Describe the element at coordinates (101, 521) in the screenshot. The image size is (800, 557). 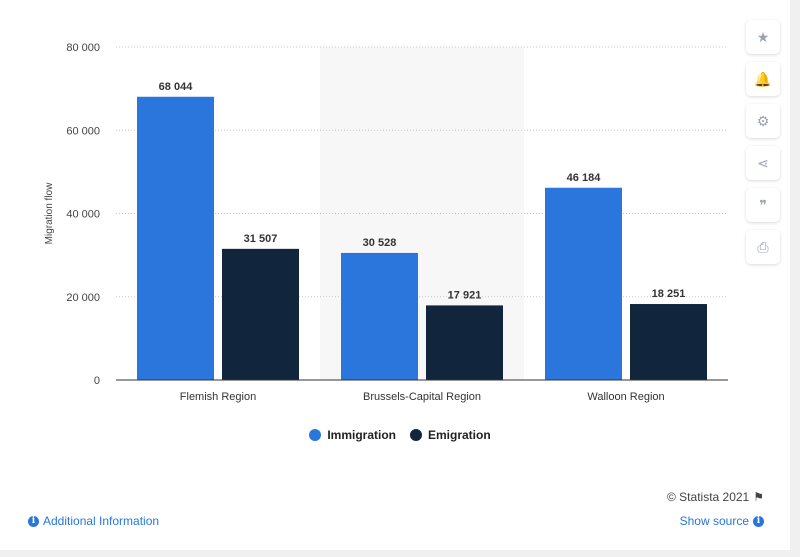
I see `additional-information-label: Additional Information` at that location.